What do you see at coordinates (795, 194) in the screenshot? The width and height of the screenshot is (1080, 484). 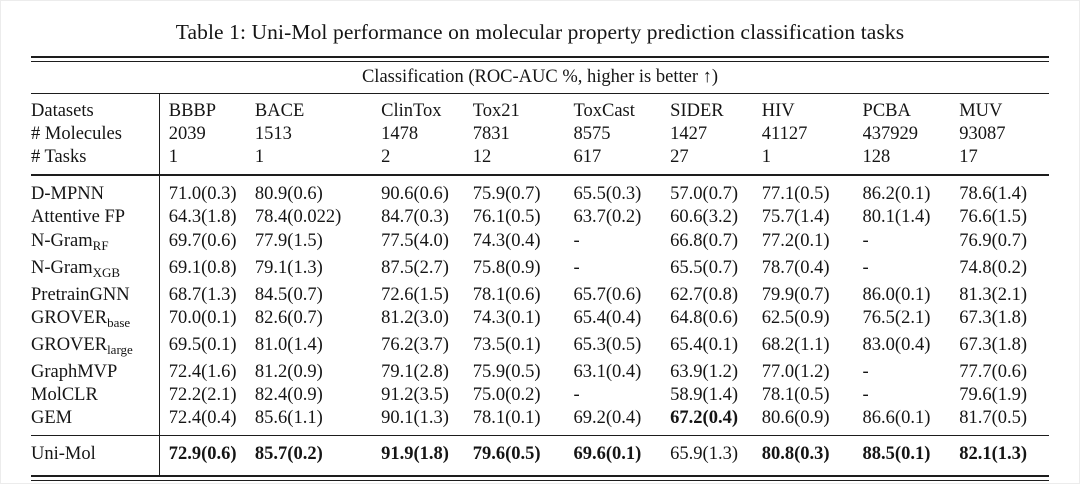 I see `score-cell: 77.1(0.5)` at bounding box center [795, 194].